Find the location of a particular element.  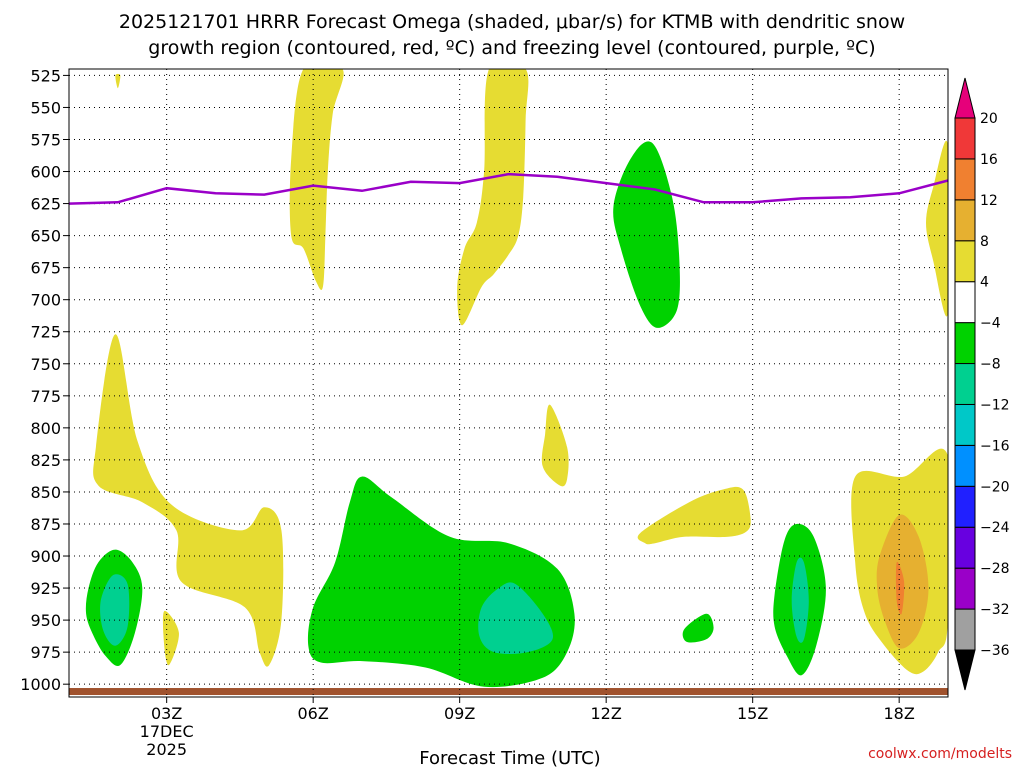

x-tick-label-18Z: 18Z is located at coordinates (899, 713).